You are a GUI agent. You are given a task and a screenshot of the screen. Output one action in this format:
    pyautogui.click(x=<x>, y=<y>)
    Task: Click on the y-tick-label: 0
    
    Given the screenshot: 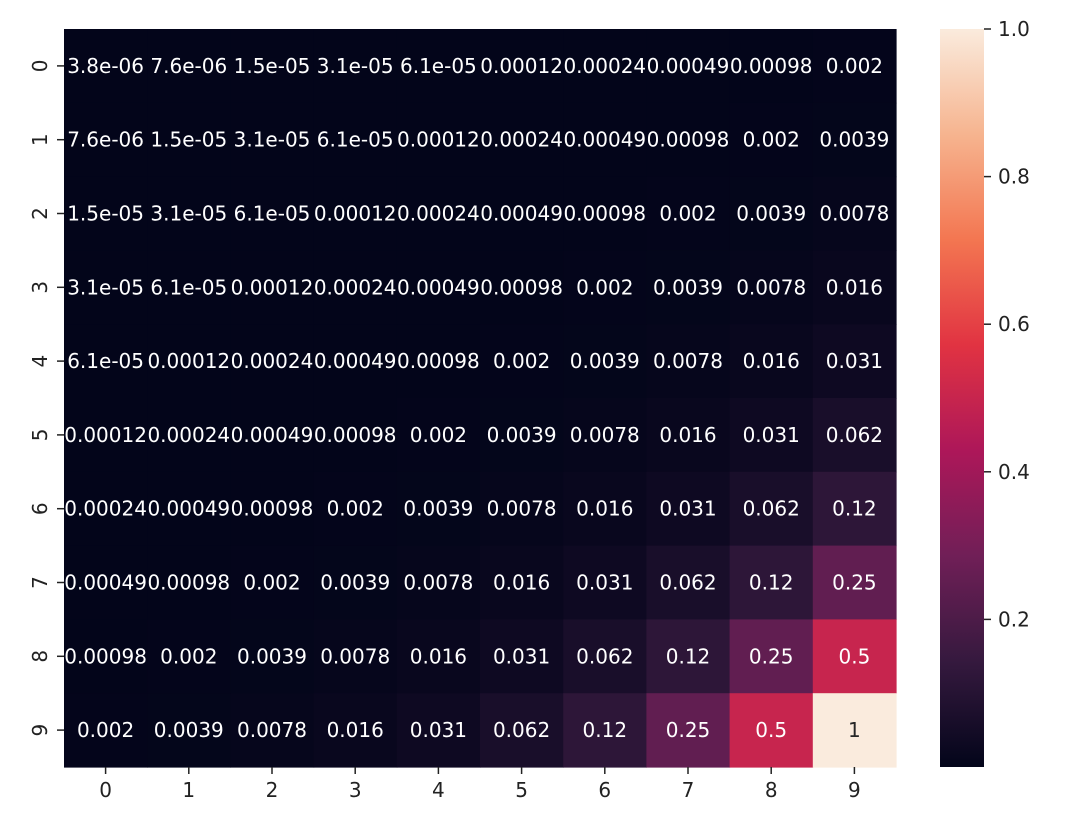 What is the action you would take?
    pyautogui.click(x=40, y=66)
    